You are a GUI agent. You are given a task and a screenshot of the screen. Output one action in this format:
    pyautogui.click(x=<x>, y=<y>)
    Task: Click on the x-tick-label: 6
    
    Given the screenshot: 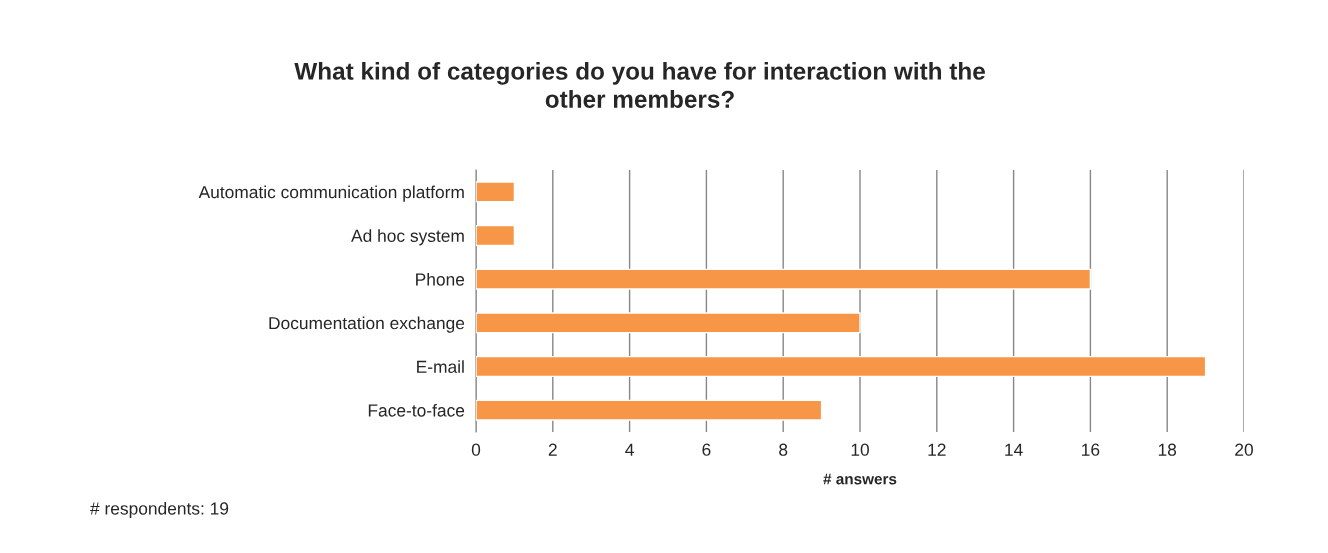 What is the action you would take?
    pyautogui.click(x=706, y=449)
    